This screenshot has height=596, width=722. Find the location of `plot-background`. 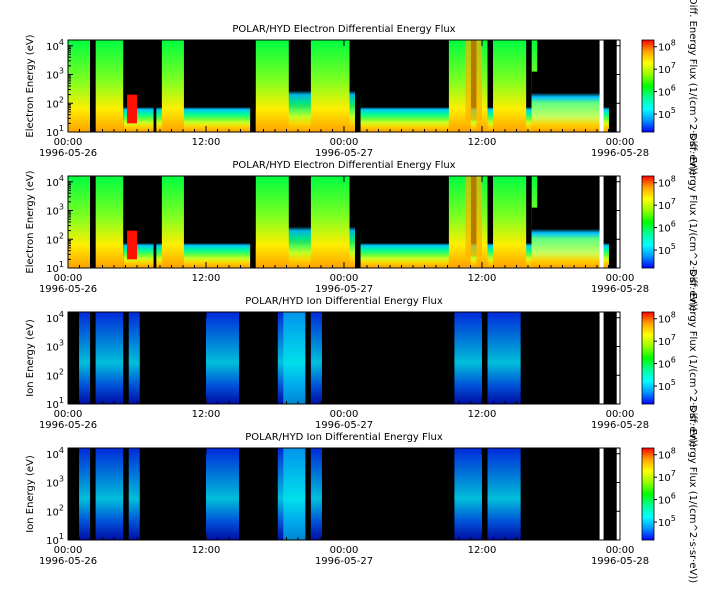

plot-background is located at coordinates (344, 494).